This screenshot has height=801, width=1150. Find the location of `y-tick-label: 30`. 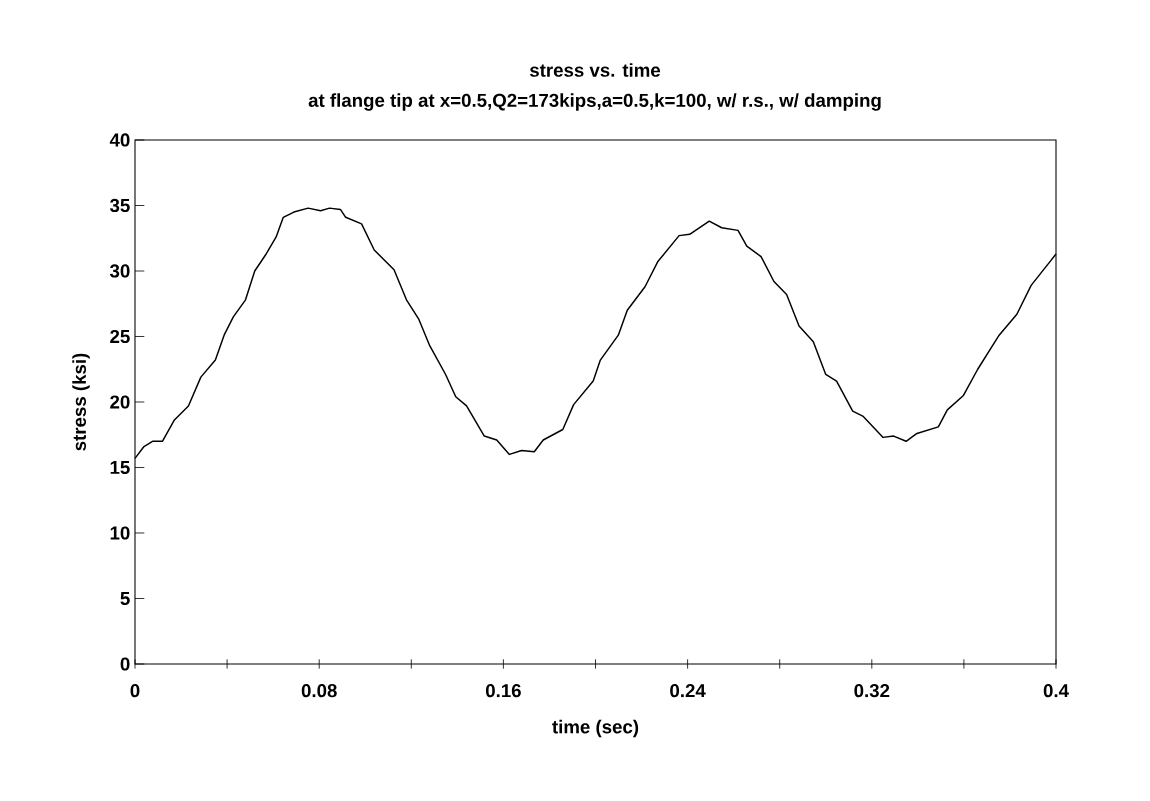

y-tick-label: 30 is located at coordinates (119, 271).